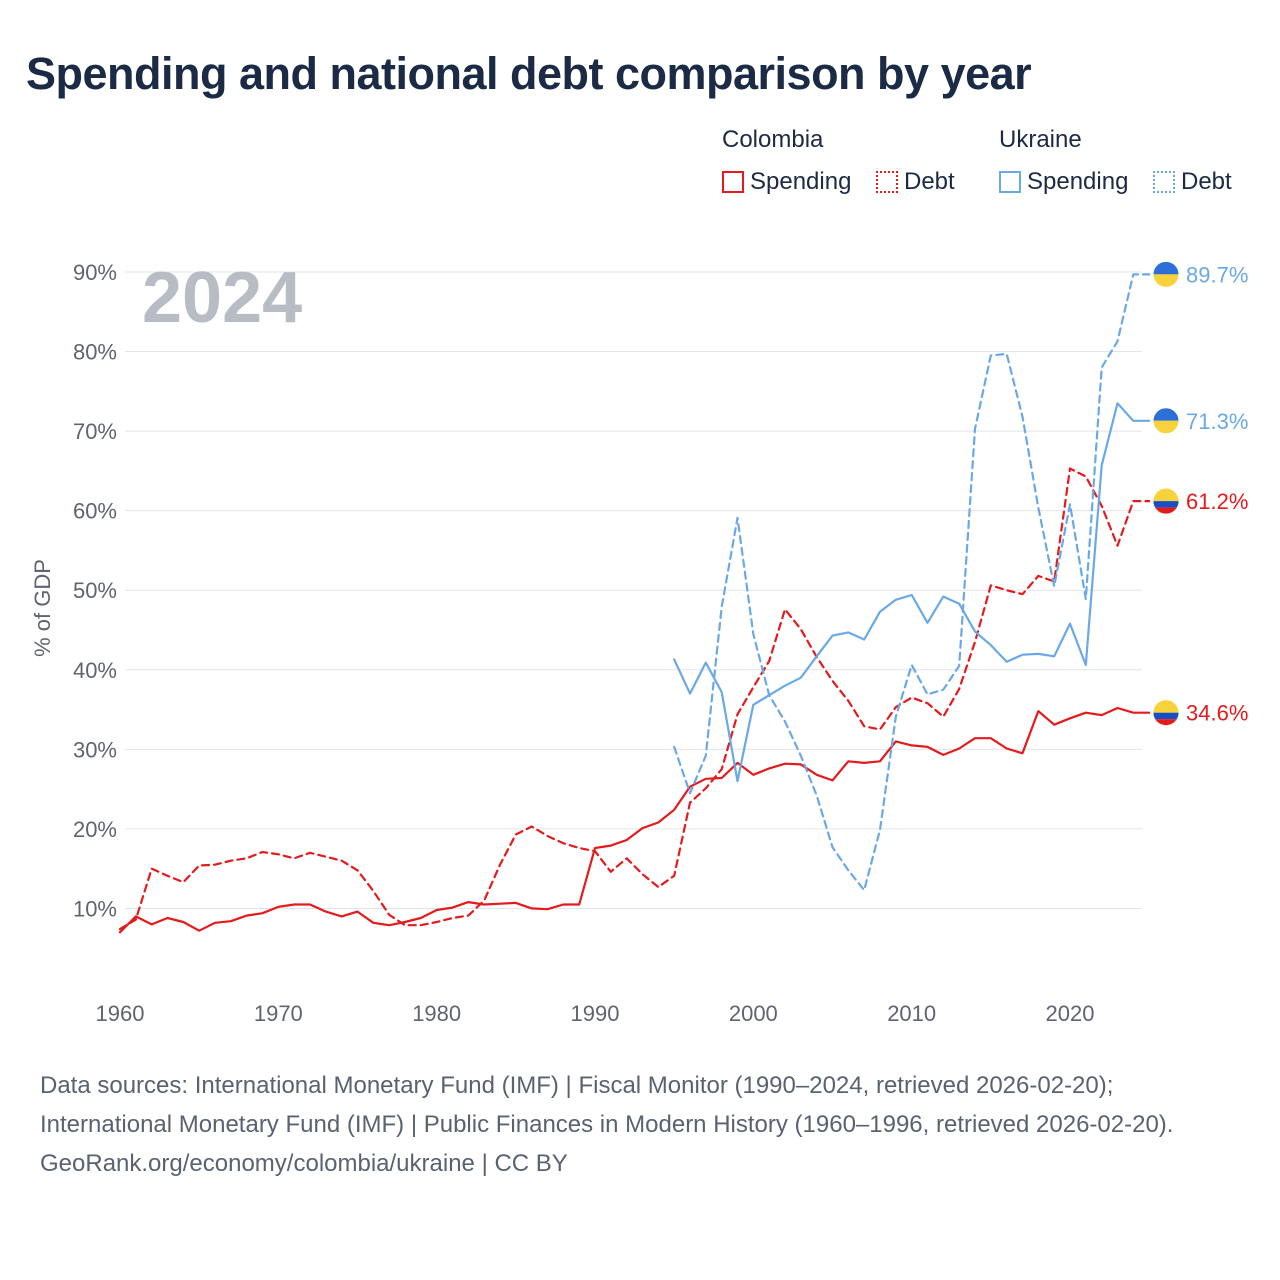 This screenshot has width=1280, height=1280. What do you see at coordinates (911, 1013) in the screenshot?
I see `x-tick-label: 2010` at bounding box center [911, 1013].